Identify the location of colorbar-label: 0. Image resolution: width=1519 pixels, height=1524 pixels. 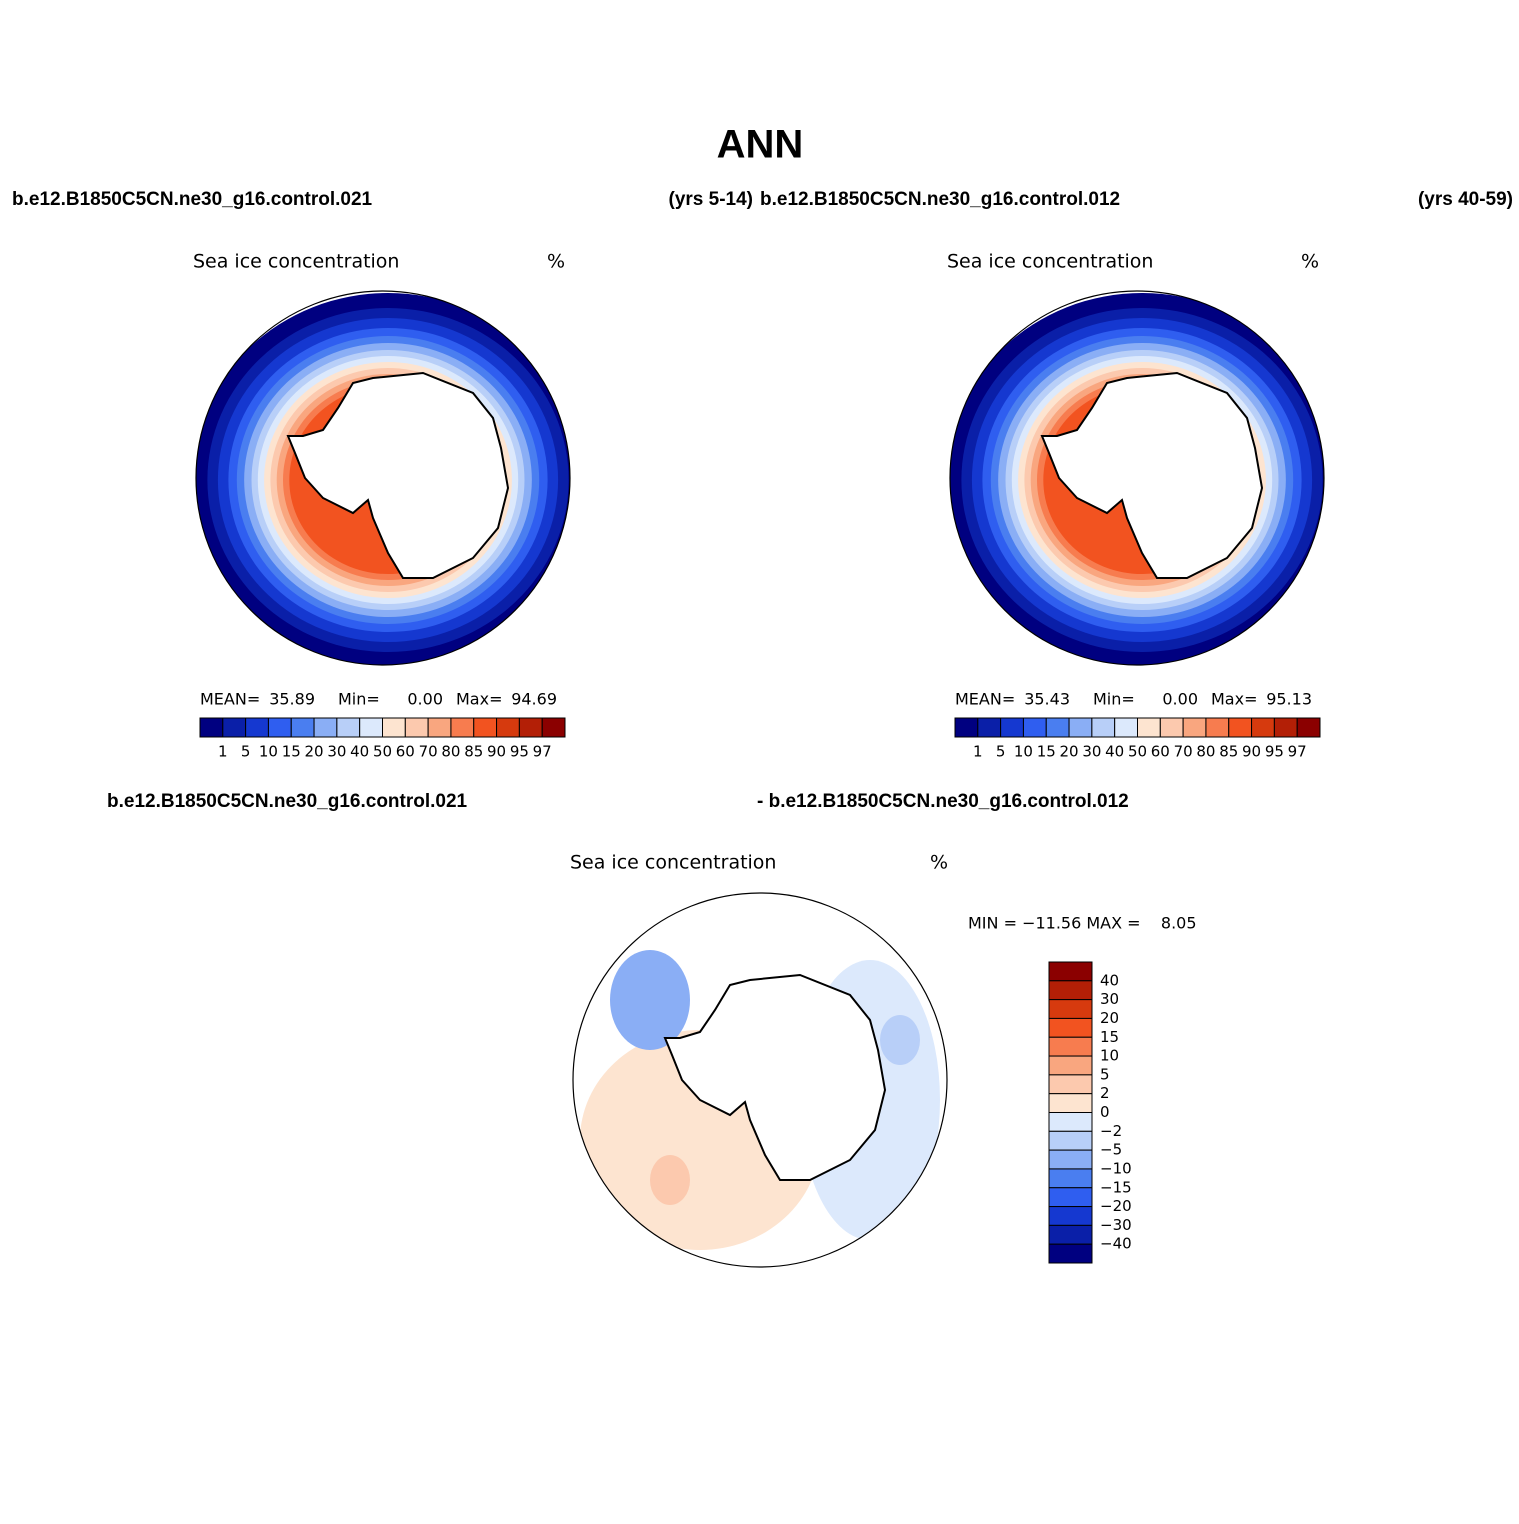
(1105, 1112).